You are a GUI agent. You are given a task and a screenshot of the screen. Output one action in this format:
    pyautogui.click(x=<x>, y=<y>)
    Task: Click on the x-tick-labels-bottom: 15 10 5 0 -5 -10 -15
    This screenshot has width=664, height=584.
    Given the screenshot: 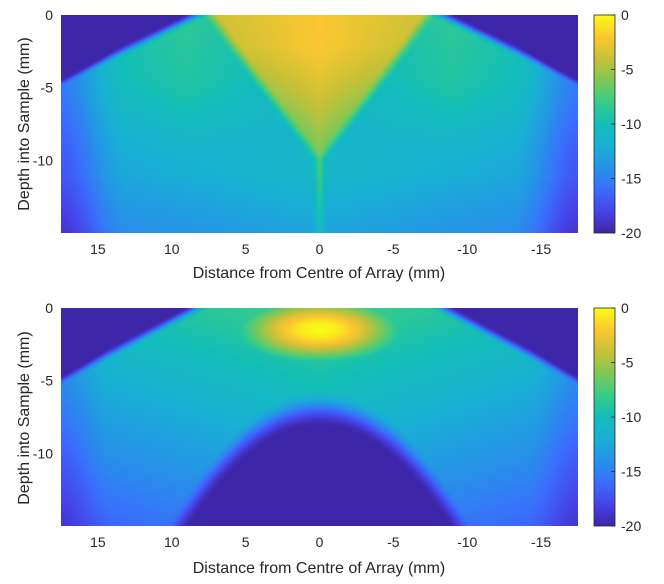 What is the action you would take?
    pyautogui.click(x=320, y=542)
    